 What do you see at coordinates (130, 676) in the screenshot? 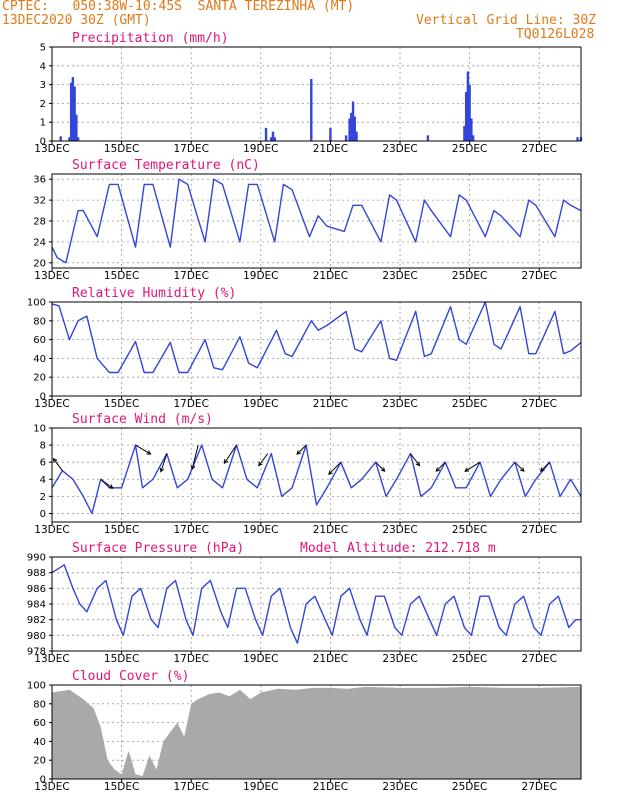
I see `panel-title: Cloud Cover (%)` at bounding box center [130, 676].